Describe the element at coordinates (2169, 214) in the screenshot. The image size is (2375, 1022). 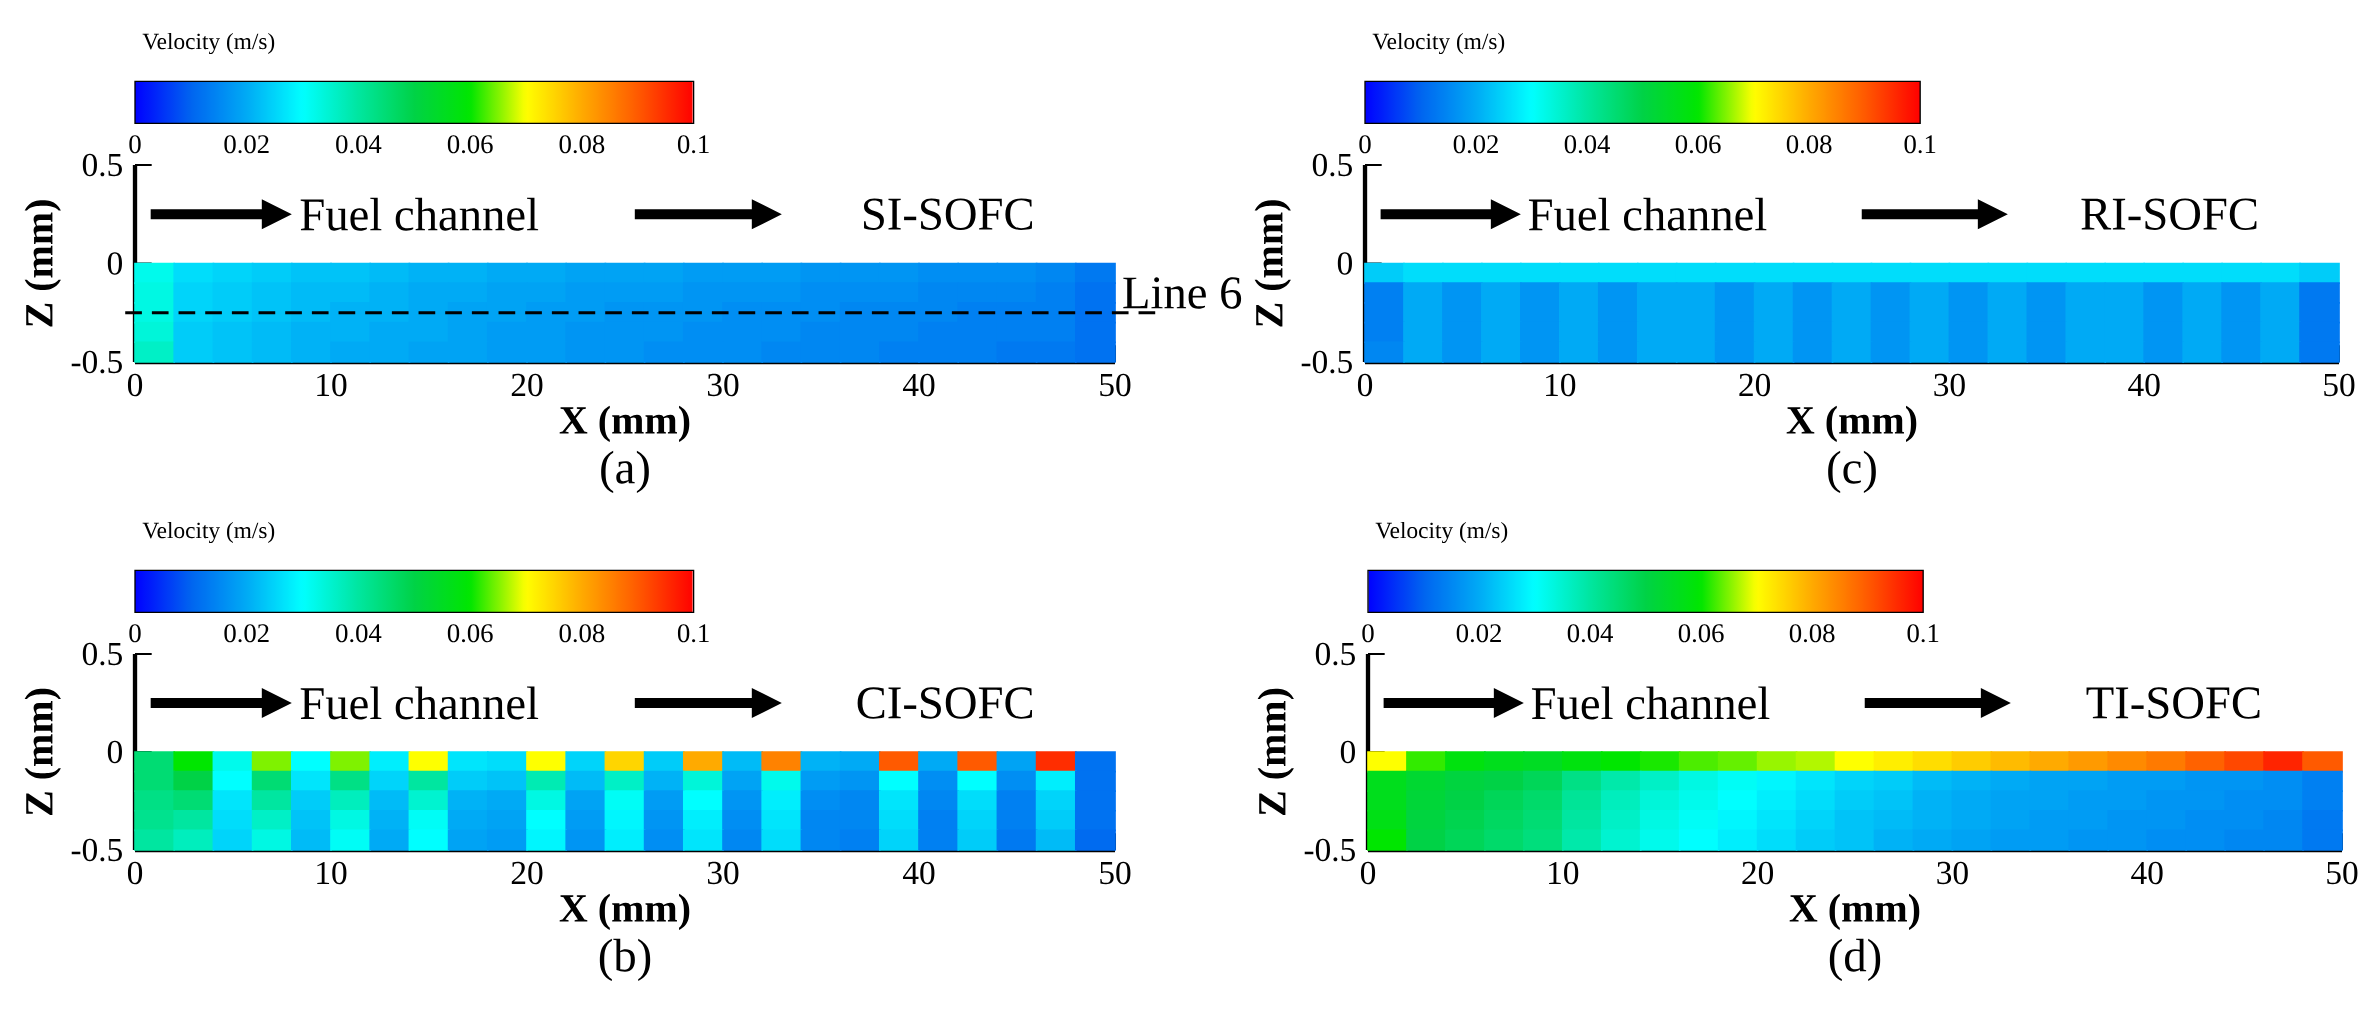
I see `annotation: RI-SOFC` at that location.